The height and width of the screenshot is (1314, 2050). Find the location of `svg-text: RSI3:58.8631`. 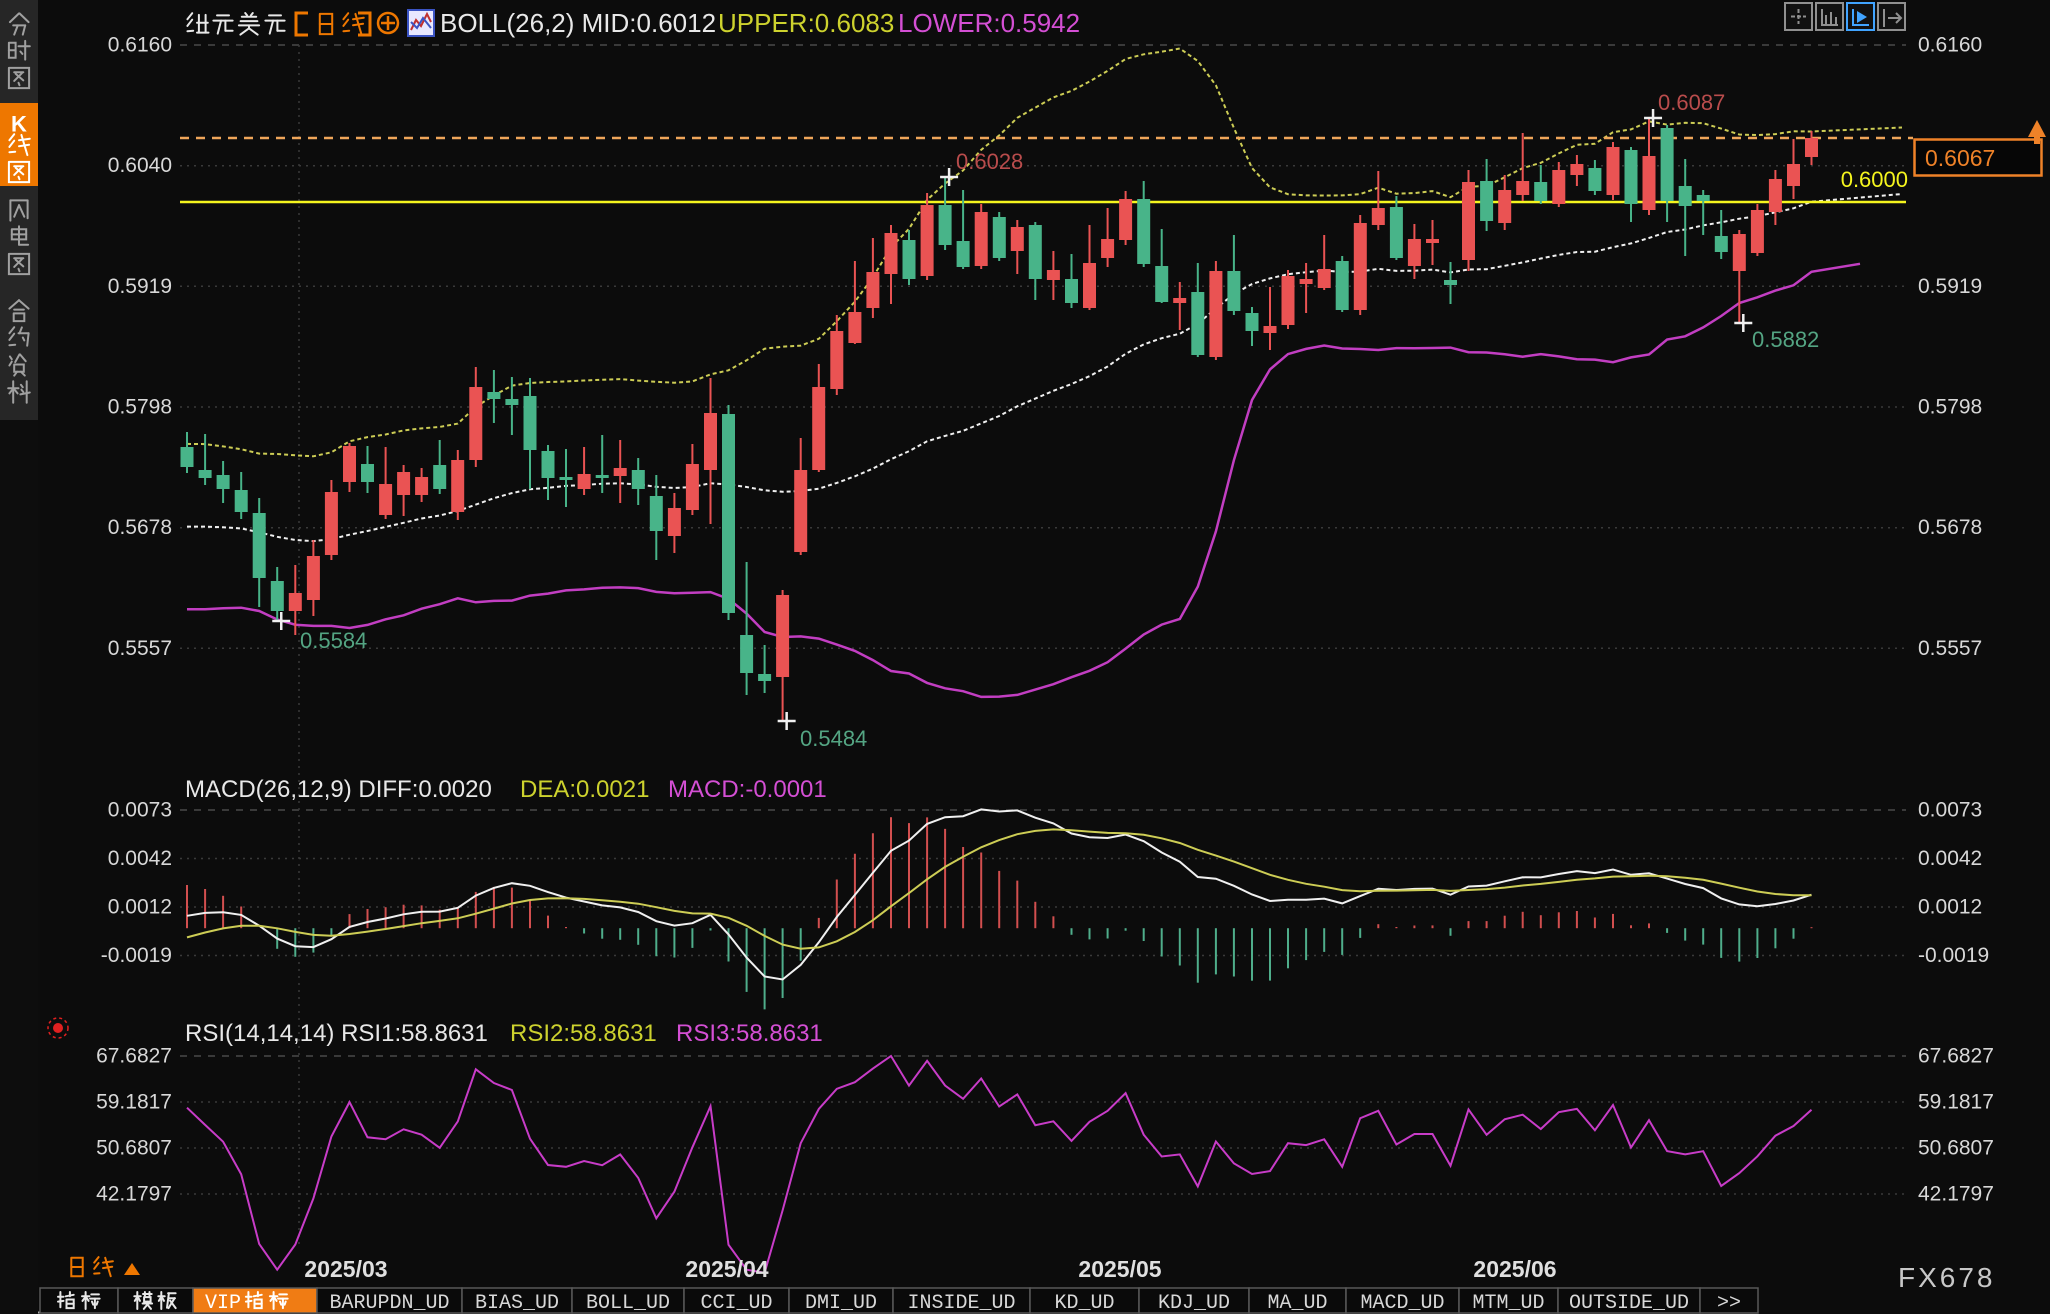

svg-text: RSI3:58.8631 is located at coordinates (749, 1033).